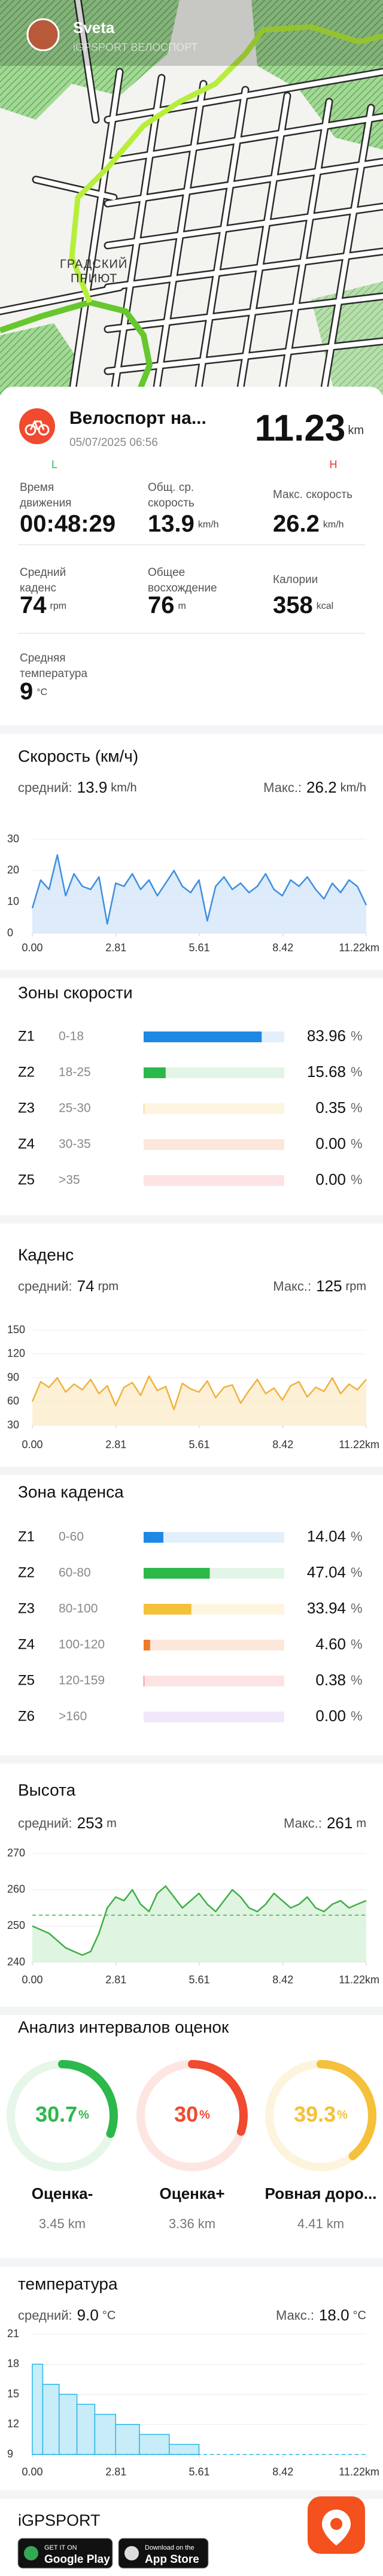 This screenshot has width=383, height=2576. What do you see at coordinates (33, 691) in the screenshot?
I see `stat-value: 9 °C` at bounding box center [33, 691].